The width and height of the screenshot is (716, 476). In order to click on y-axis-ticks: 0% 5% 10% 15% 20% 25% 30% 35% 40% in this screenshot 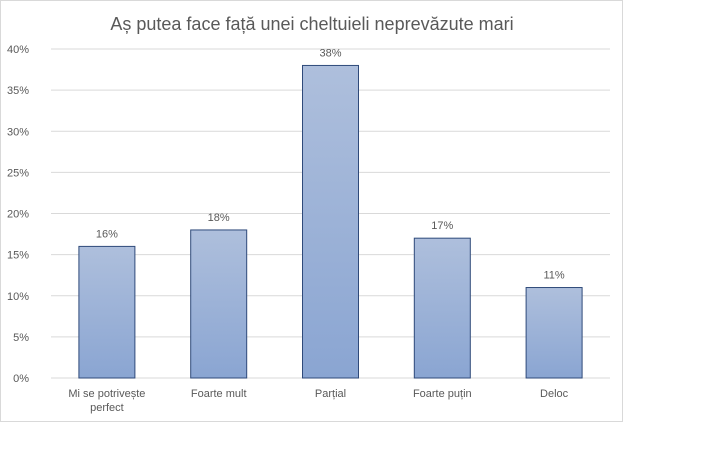, I will do `click(18, 214)`.